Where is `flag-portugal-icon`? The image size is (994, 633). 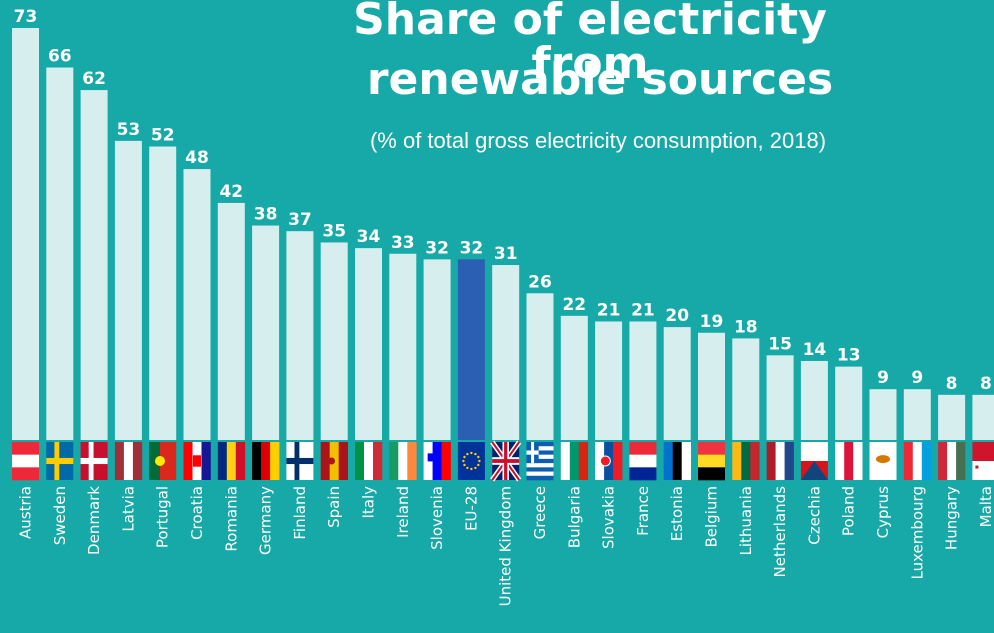 flag-portugal-icon is located at coordinates (163, 461).